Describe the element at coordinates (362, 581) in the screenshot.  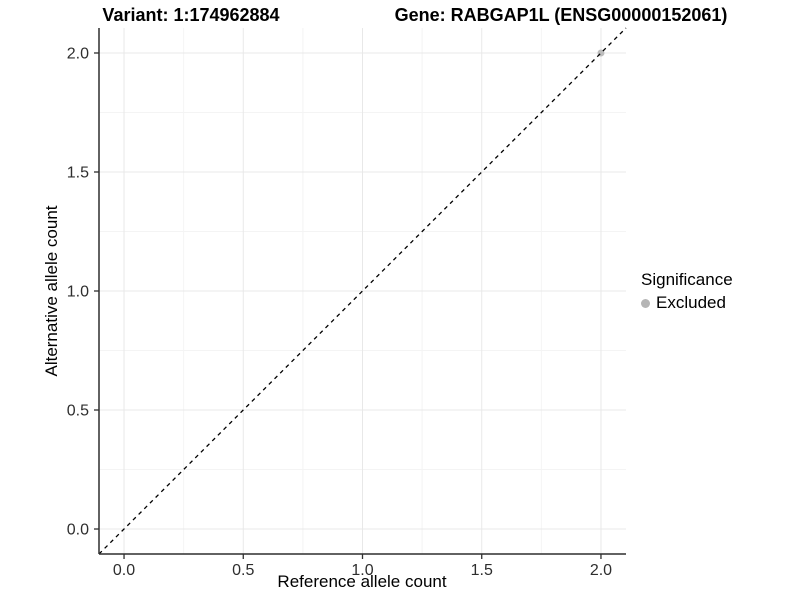
I see `x-axis-title: Reference allele count` at that location.